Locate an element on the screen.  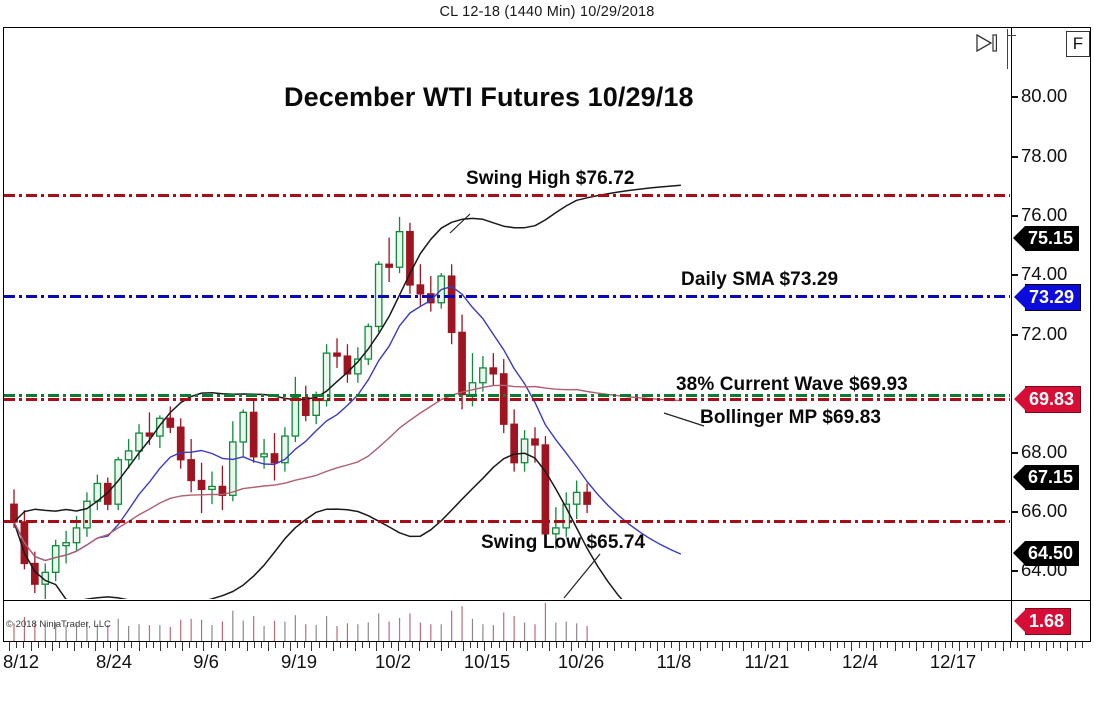
annotation-2: 38% Current Wave $69.93 is located at coordinates (792, 384).